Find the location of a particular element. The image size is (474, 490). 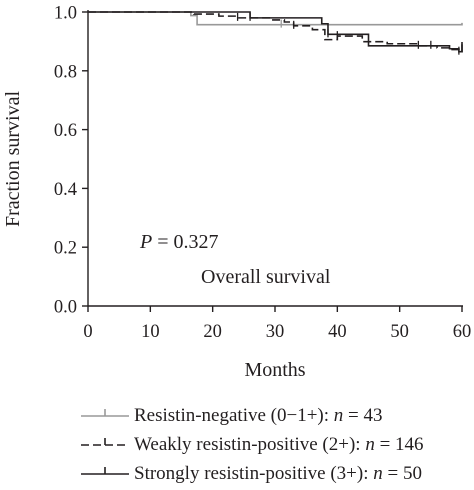

y-axis-title: Fraction survival is located at coordinates (13, 159).